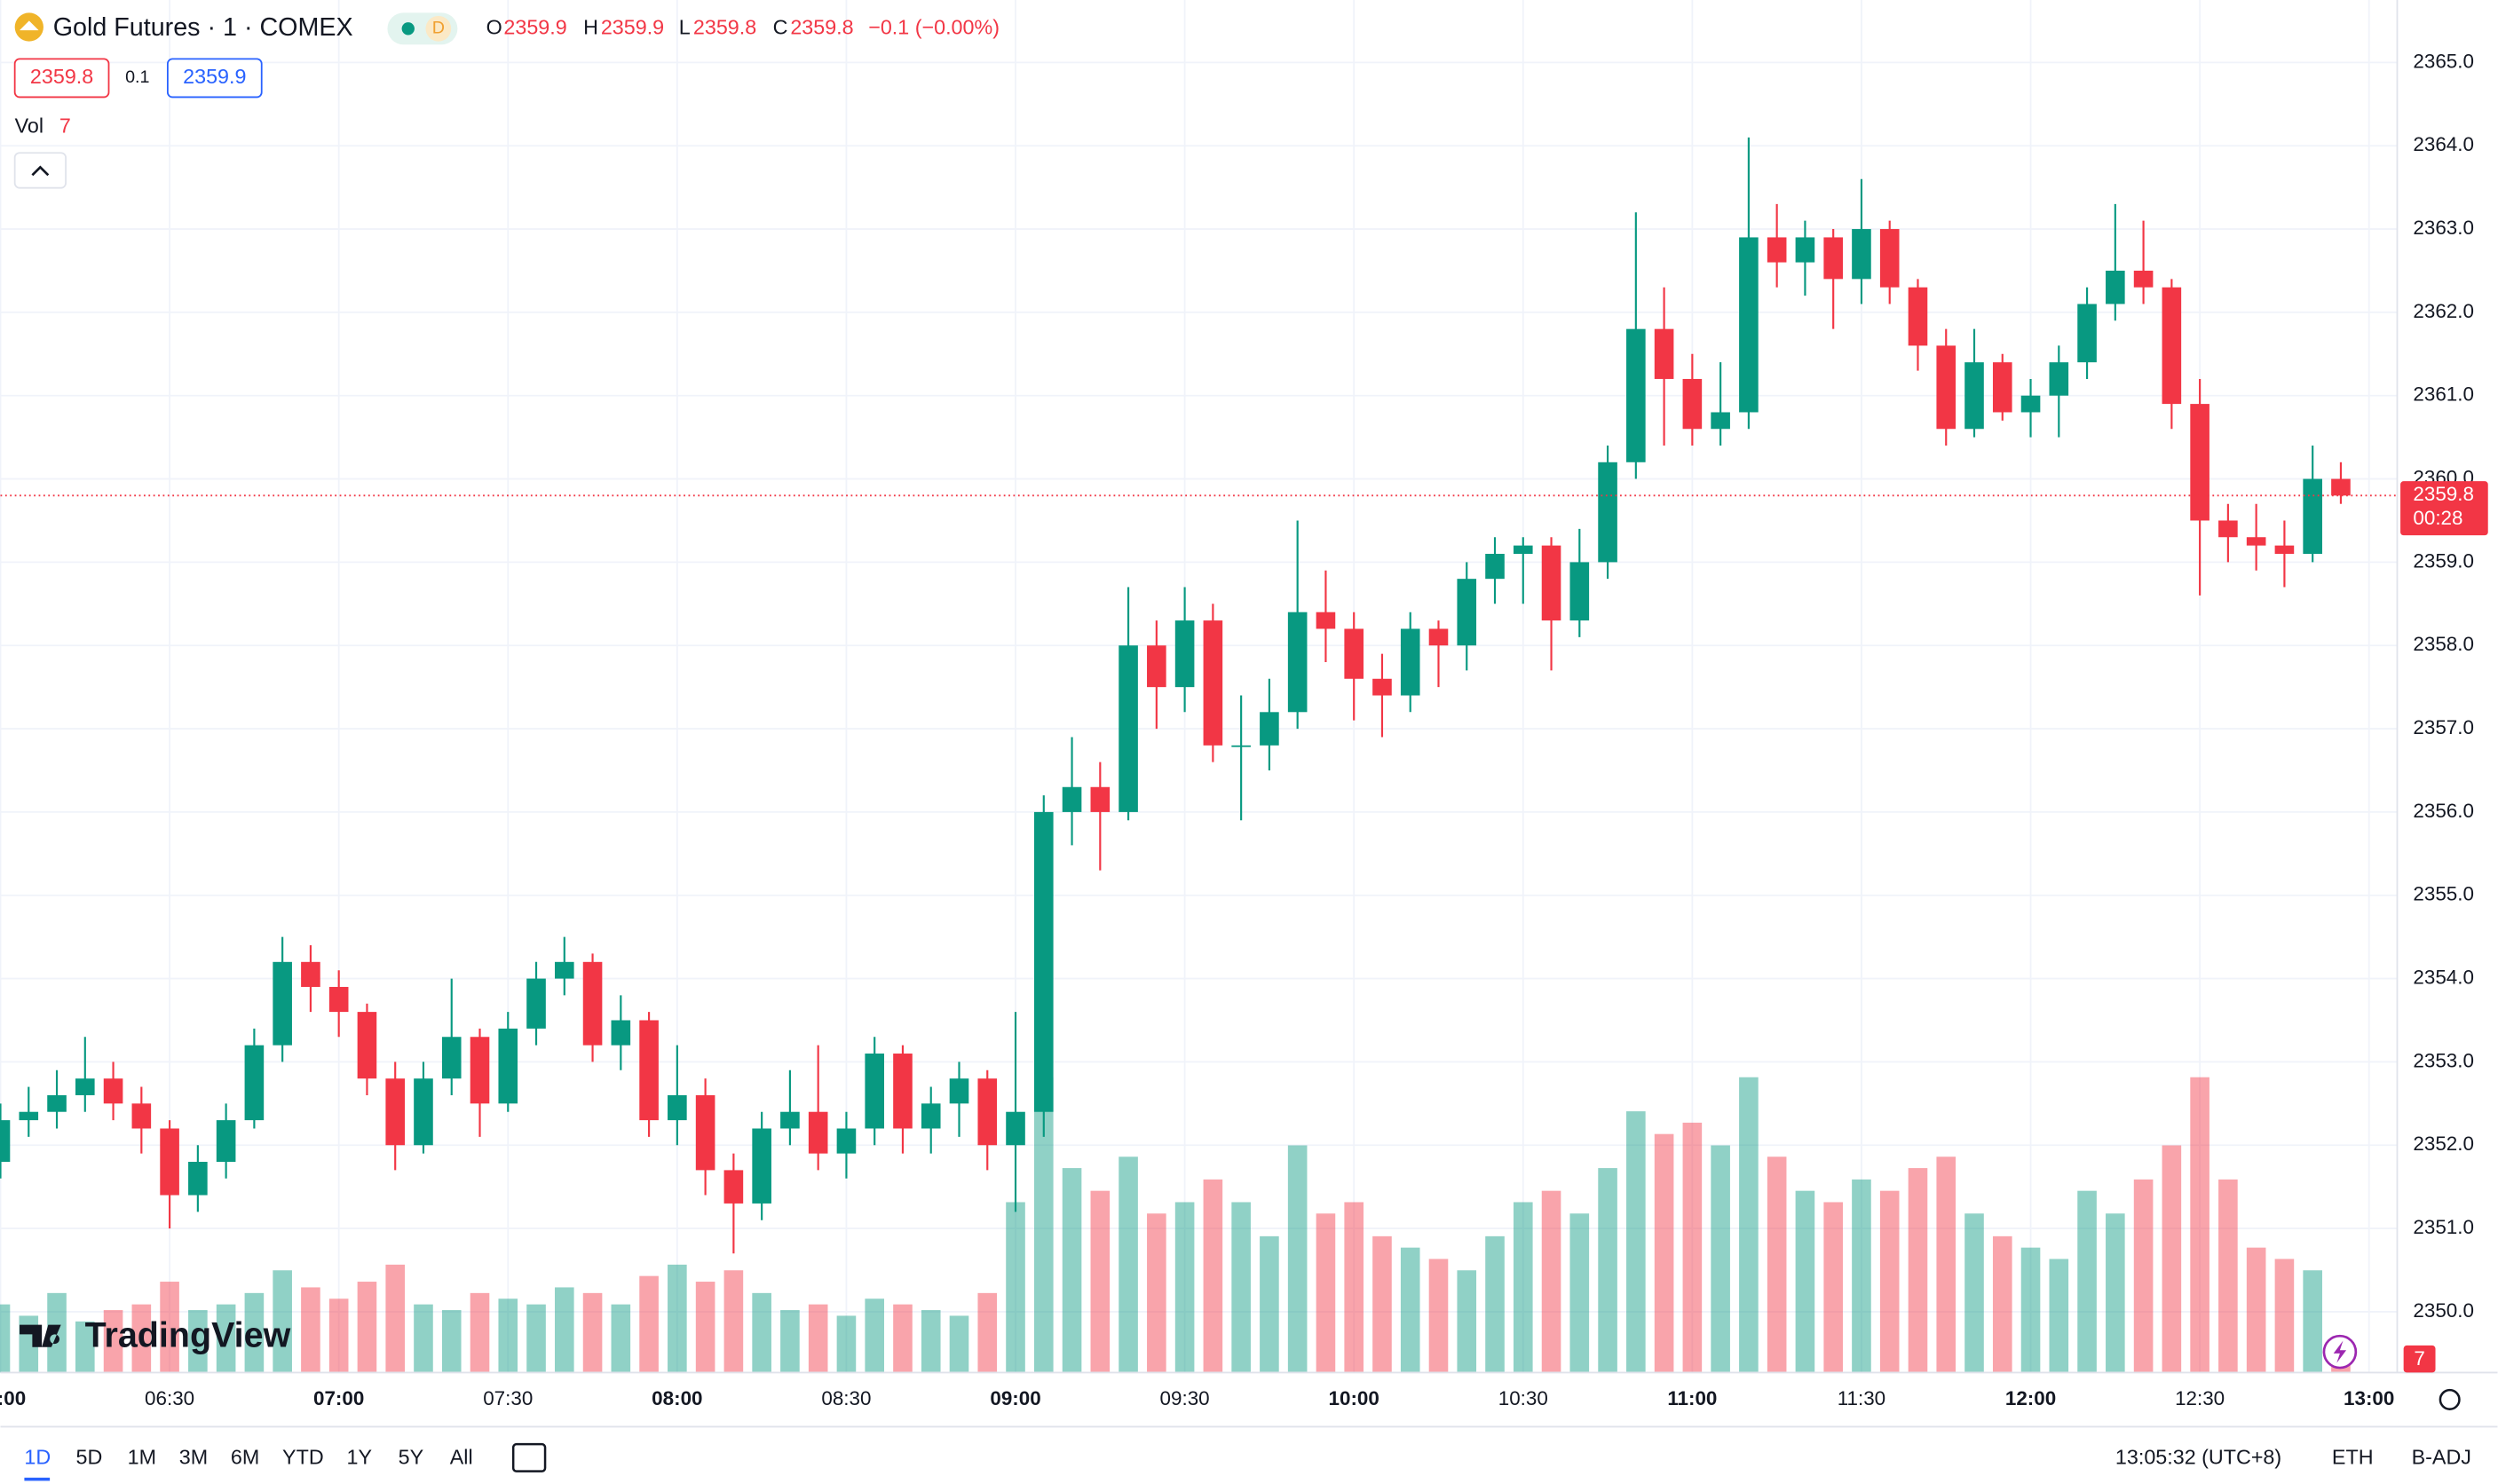 The width and height of the screenshot is (2498, 1484). Describe the element at coordinates (846, 1398) in the screenshot. I see `x-tick-label: 08:30` at that location.